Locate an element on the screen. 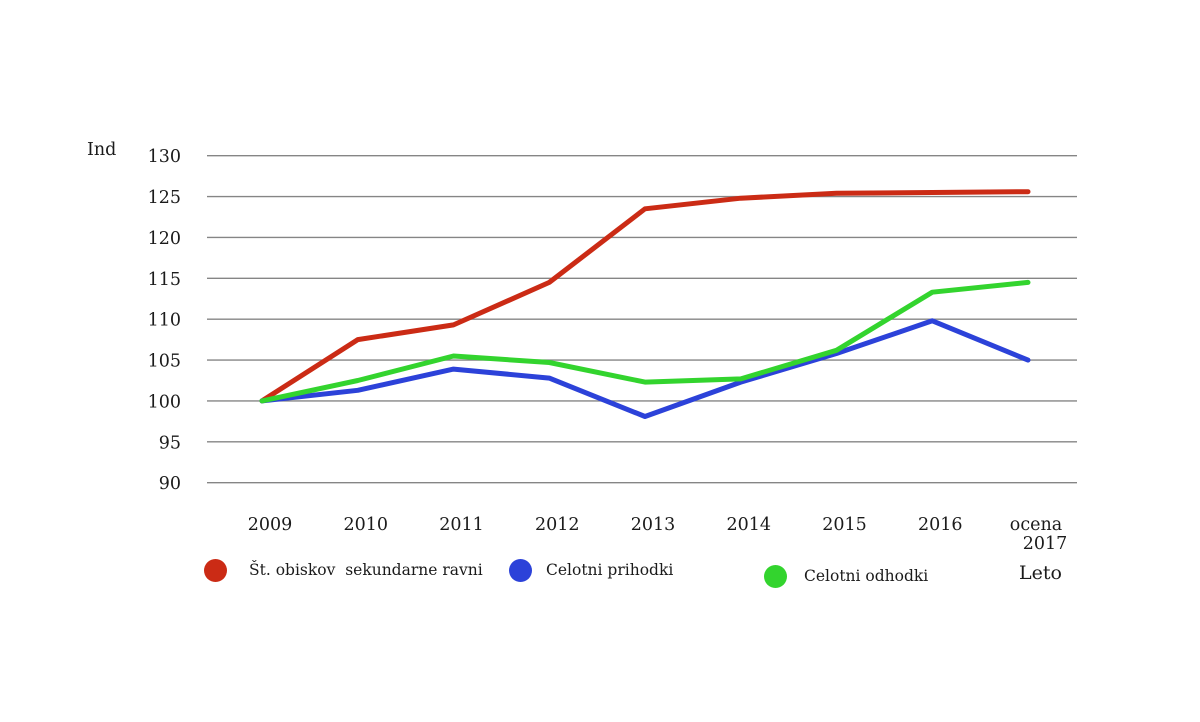 This screenshot has height=722, width=1200. y-tick-label: 95 is located at coordinates (170, 443).